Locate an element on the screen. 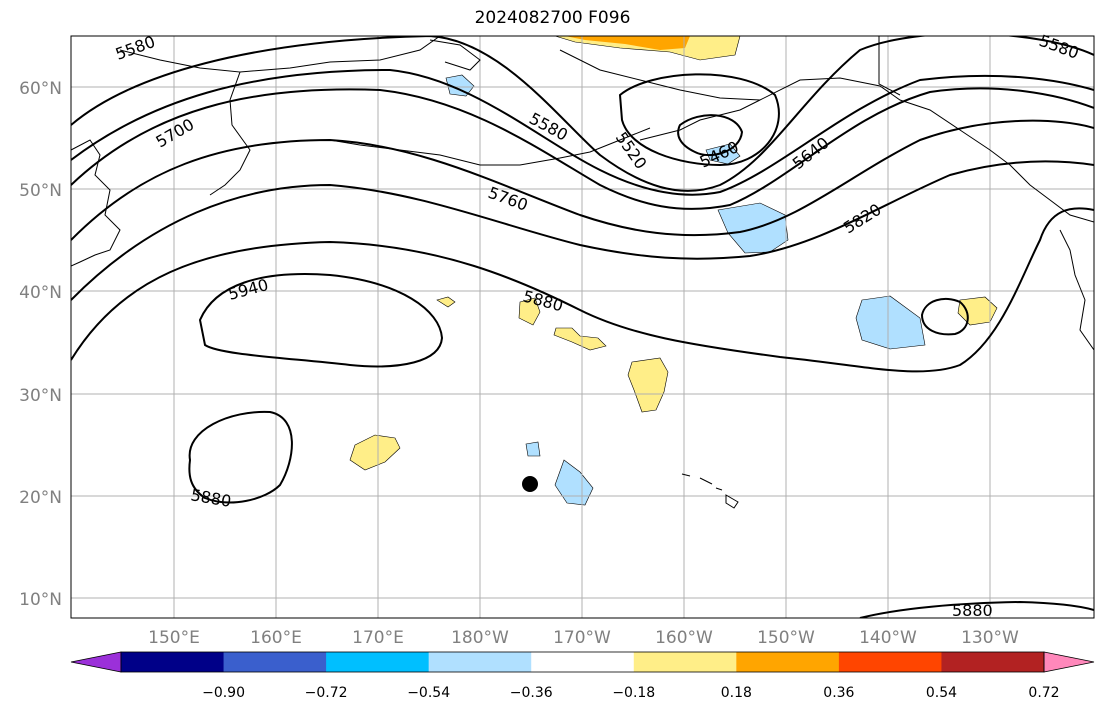 This screenshot has height=712, width=1105. colorbar-tick-label: 0.36 is located at coordinates (838, 693).